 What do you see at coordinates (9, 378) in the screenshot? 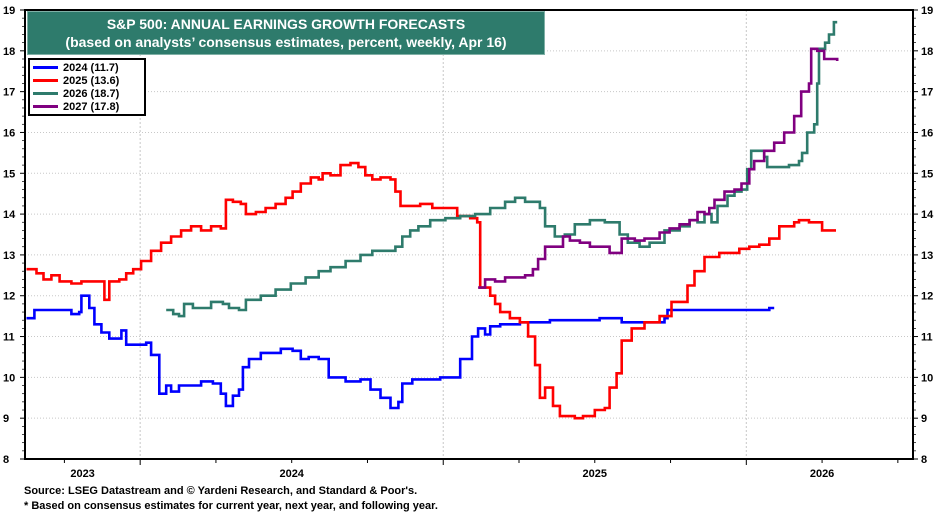
I see `y-tick-label-left: 10` at bounding box center [9, 378].